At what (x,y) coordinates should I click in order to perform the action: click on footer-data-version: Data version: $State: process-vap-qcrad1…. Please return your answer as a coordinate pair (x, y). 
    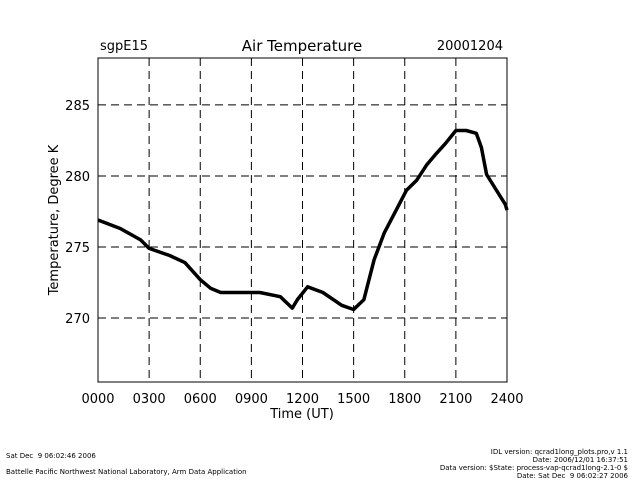
    Looking at the image, I should click on (533, 468).